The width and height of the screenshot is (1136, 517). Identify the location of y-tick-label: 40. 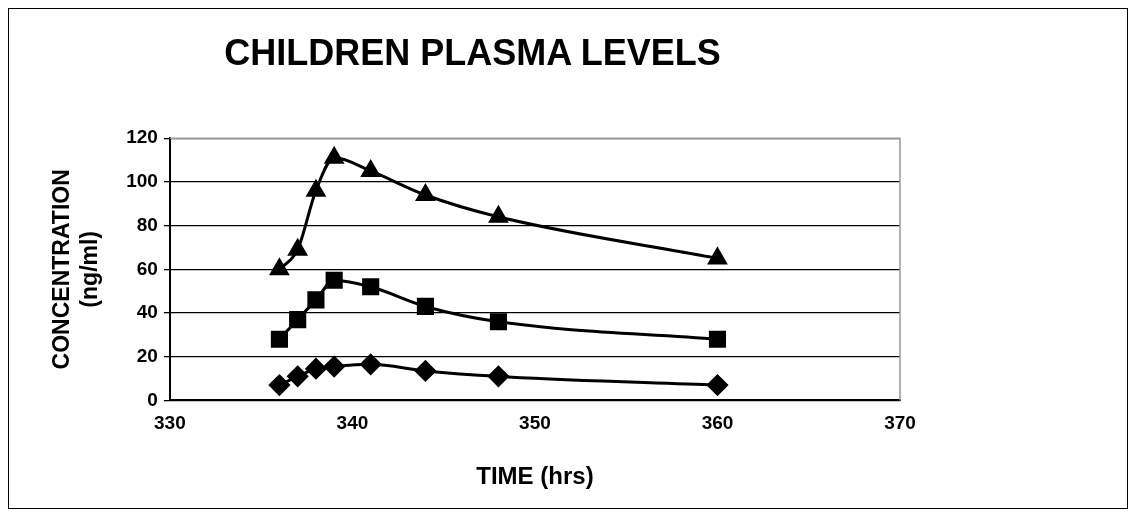
(147, 312).